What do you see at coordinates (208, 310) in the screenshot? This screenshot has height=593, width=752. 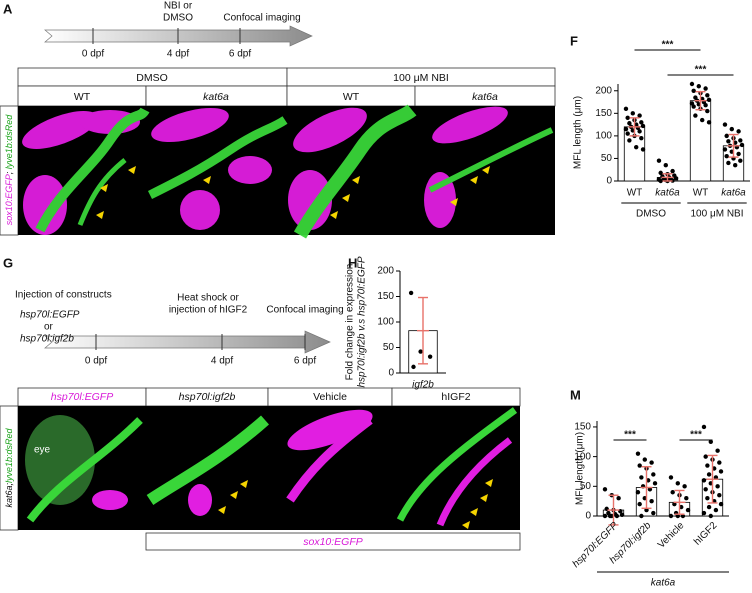 I see `treatment: injection of hIGF2` at bounding box center [208, 310].